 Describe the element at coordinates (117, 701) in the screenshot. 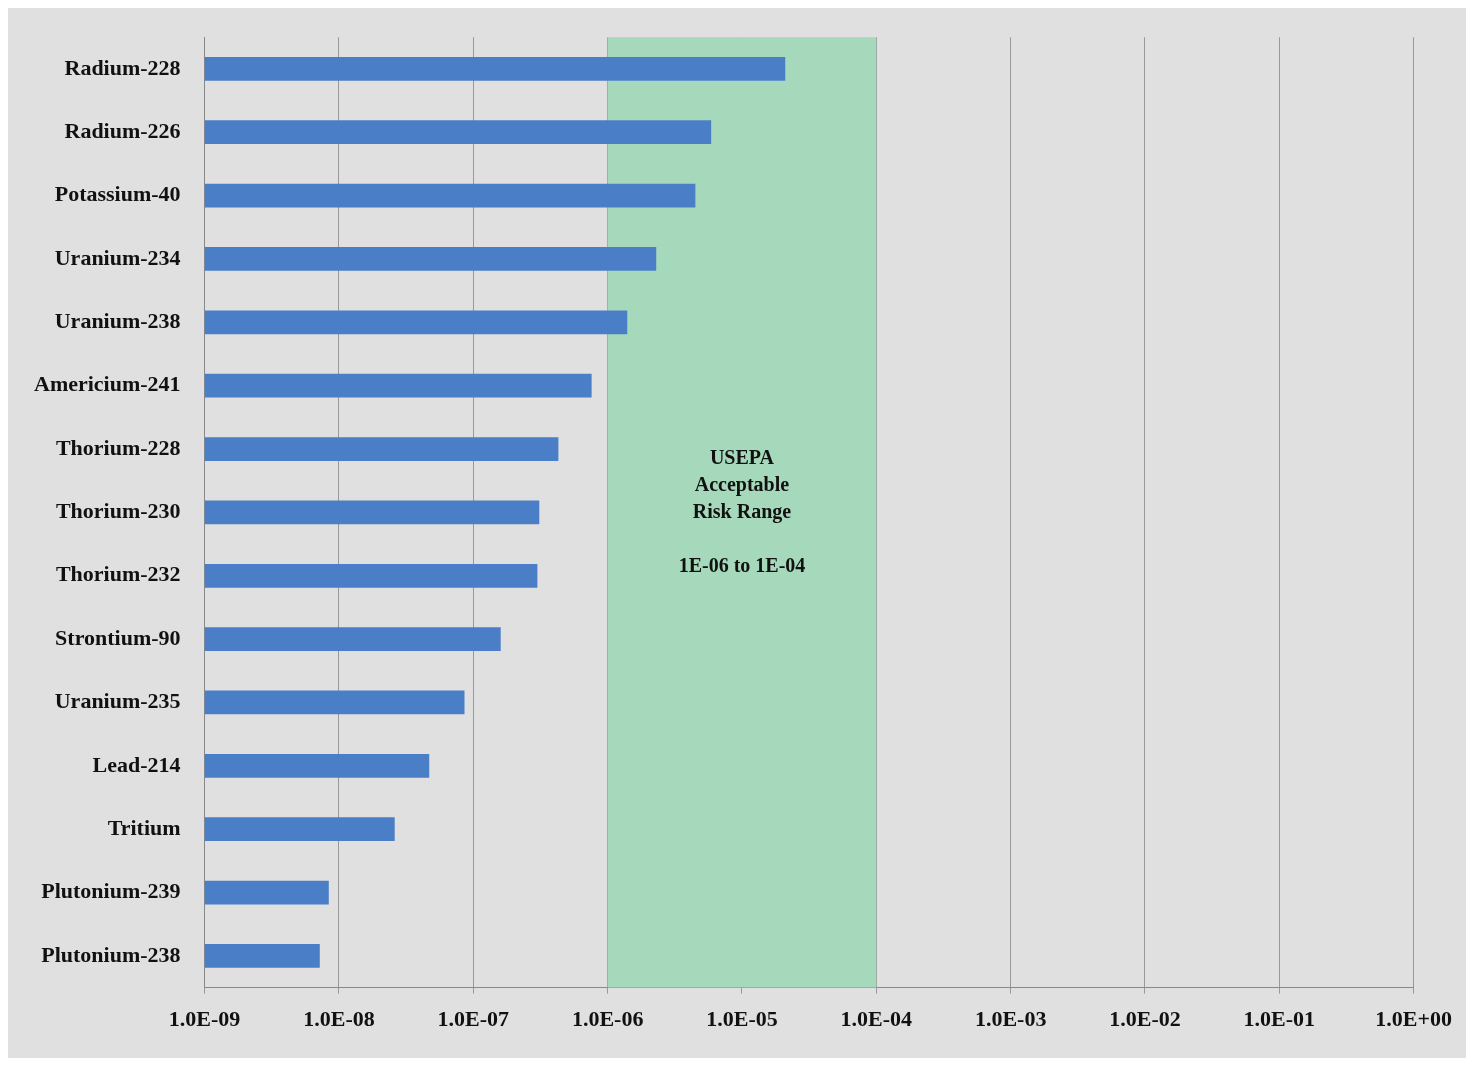

I see `y-tick-label: Uranium-235` at that location.